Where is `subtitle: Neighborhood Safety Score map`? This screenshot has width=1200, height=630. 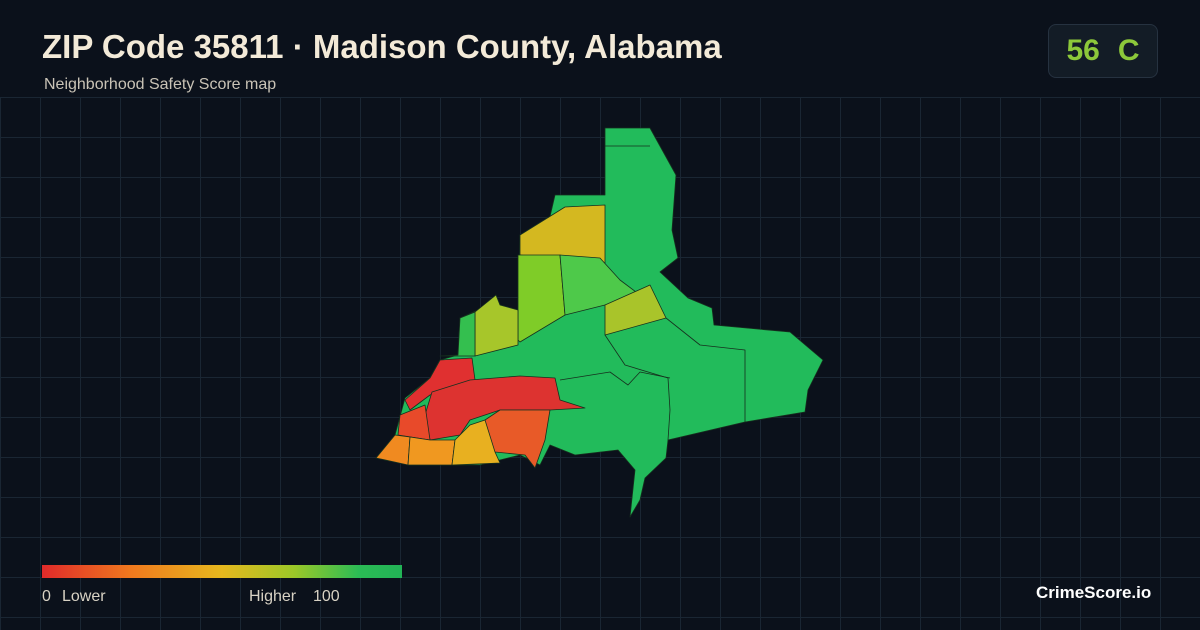
subtitle: Neighborhood Safety Score map is located at coordinates (160, 84).